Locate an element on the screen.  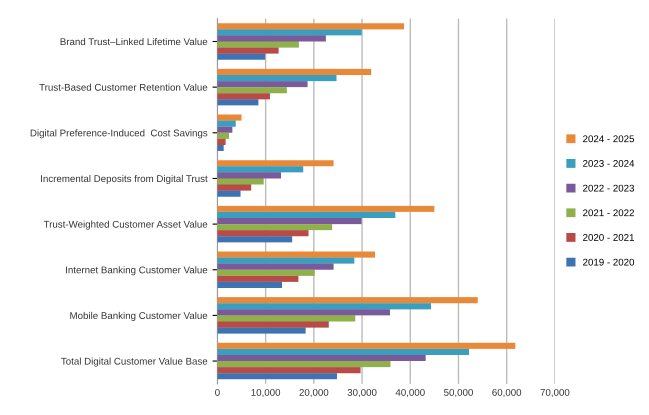
x-tick-label: 20,000 is located at coordinates (313, 393).